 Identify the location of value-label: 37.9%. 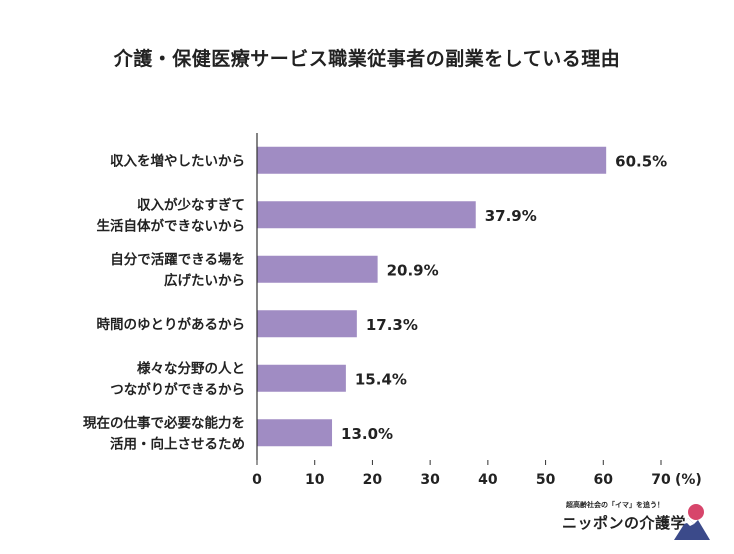
(511, 216).